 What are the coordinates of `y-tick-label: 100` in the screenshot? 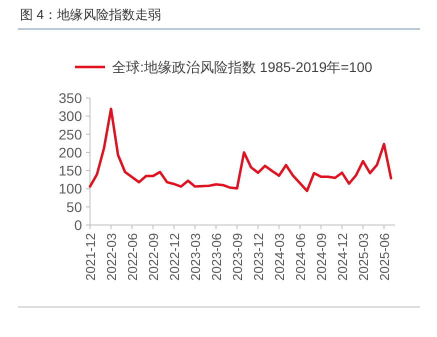 It's located at (70, 188).